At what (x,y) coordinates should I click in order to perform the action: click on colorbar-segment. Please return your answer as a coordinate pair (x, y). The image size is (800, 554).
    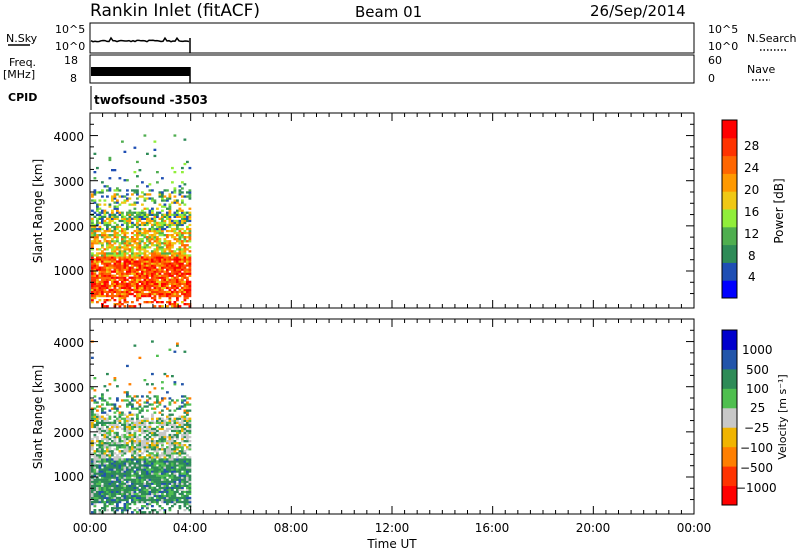
    Looking at the image, I should click on (729, 182).